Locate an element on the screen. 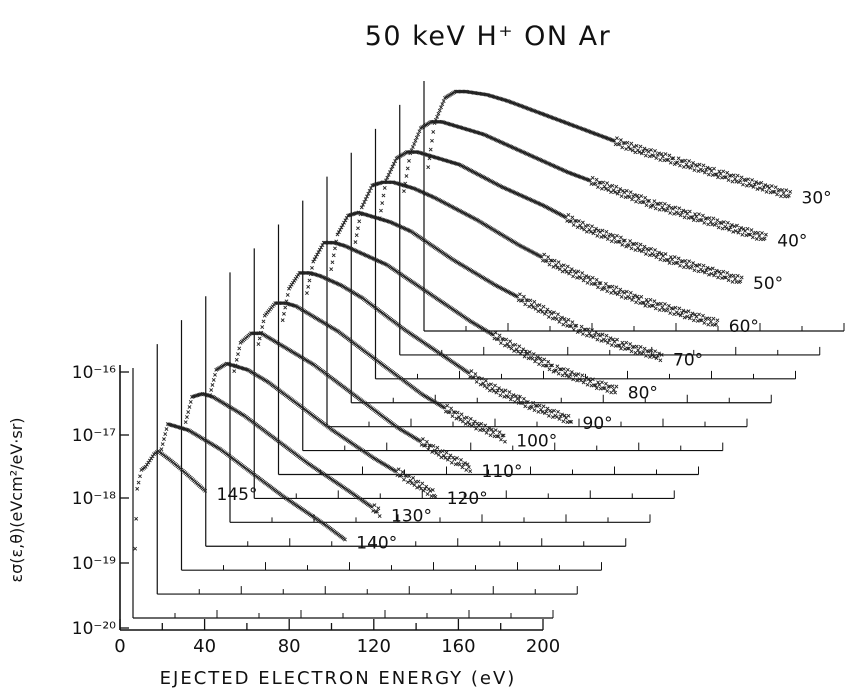  x-tick-label: 120 is located at coordinates (374, 646).